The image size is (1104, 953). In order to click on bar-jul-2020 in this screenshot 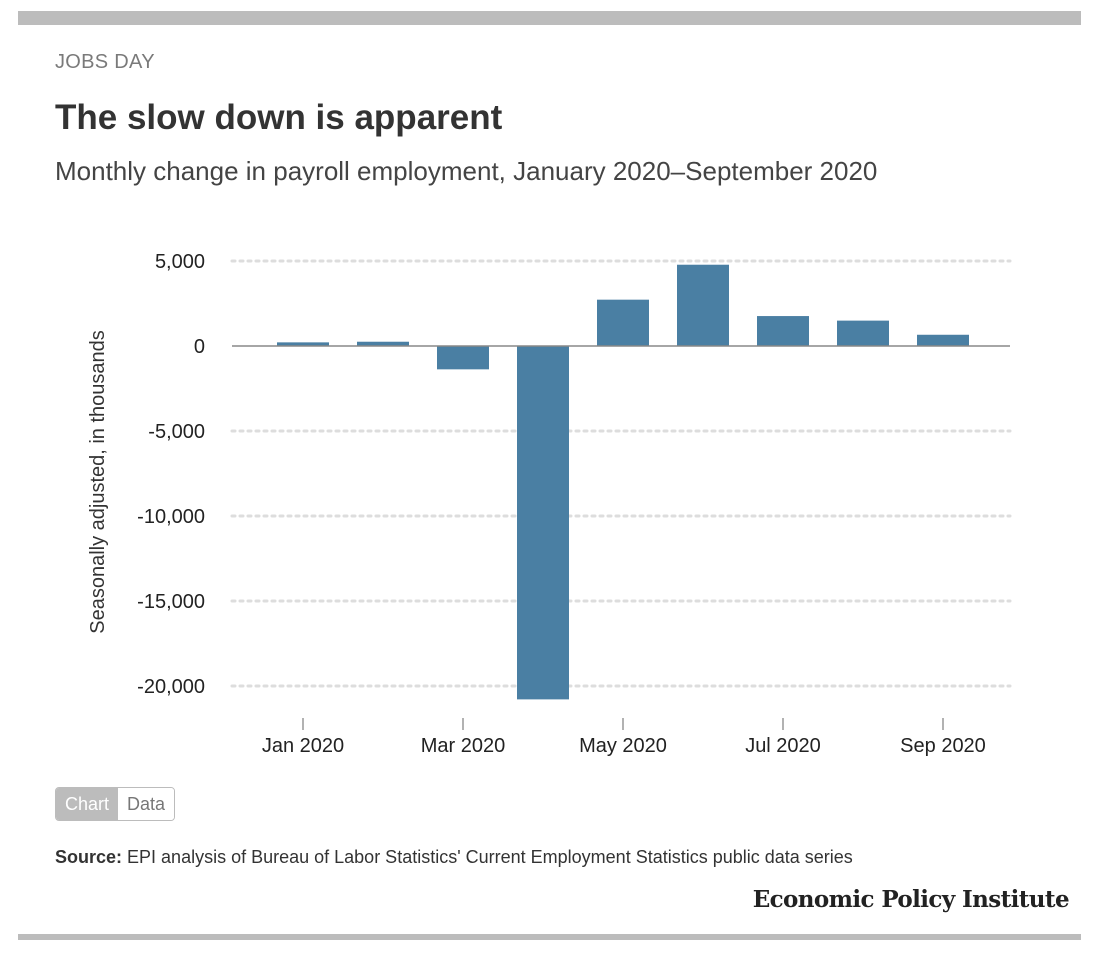, I will do `click(783, 331)`.